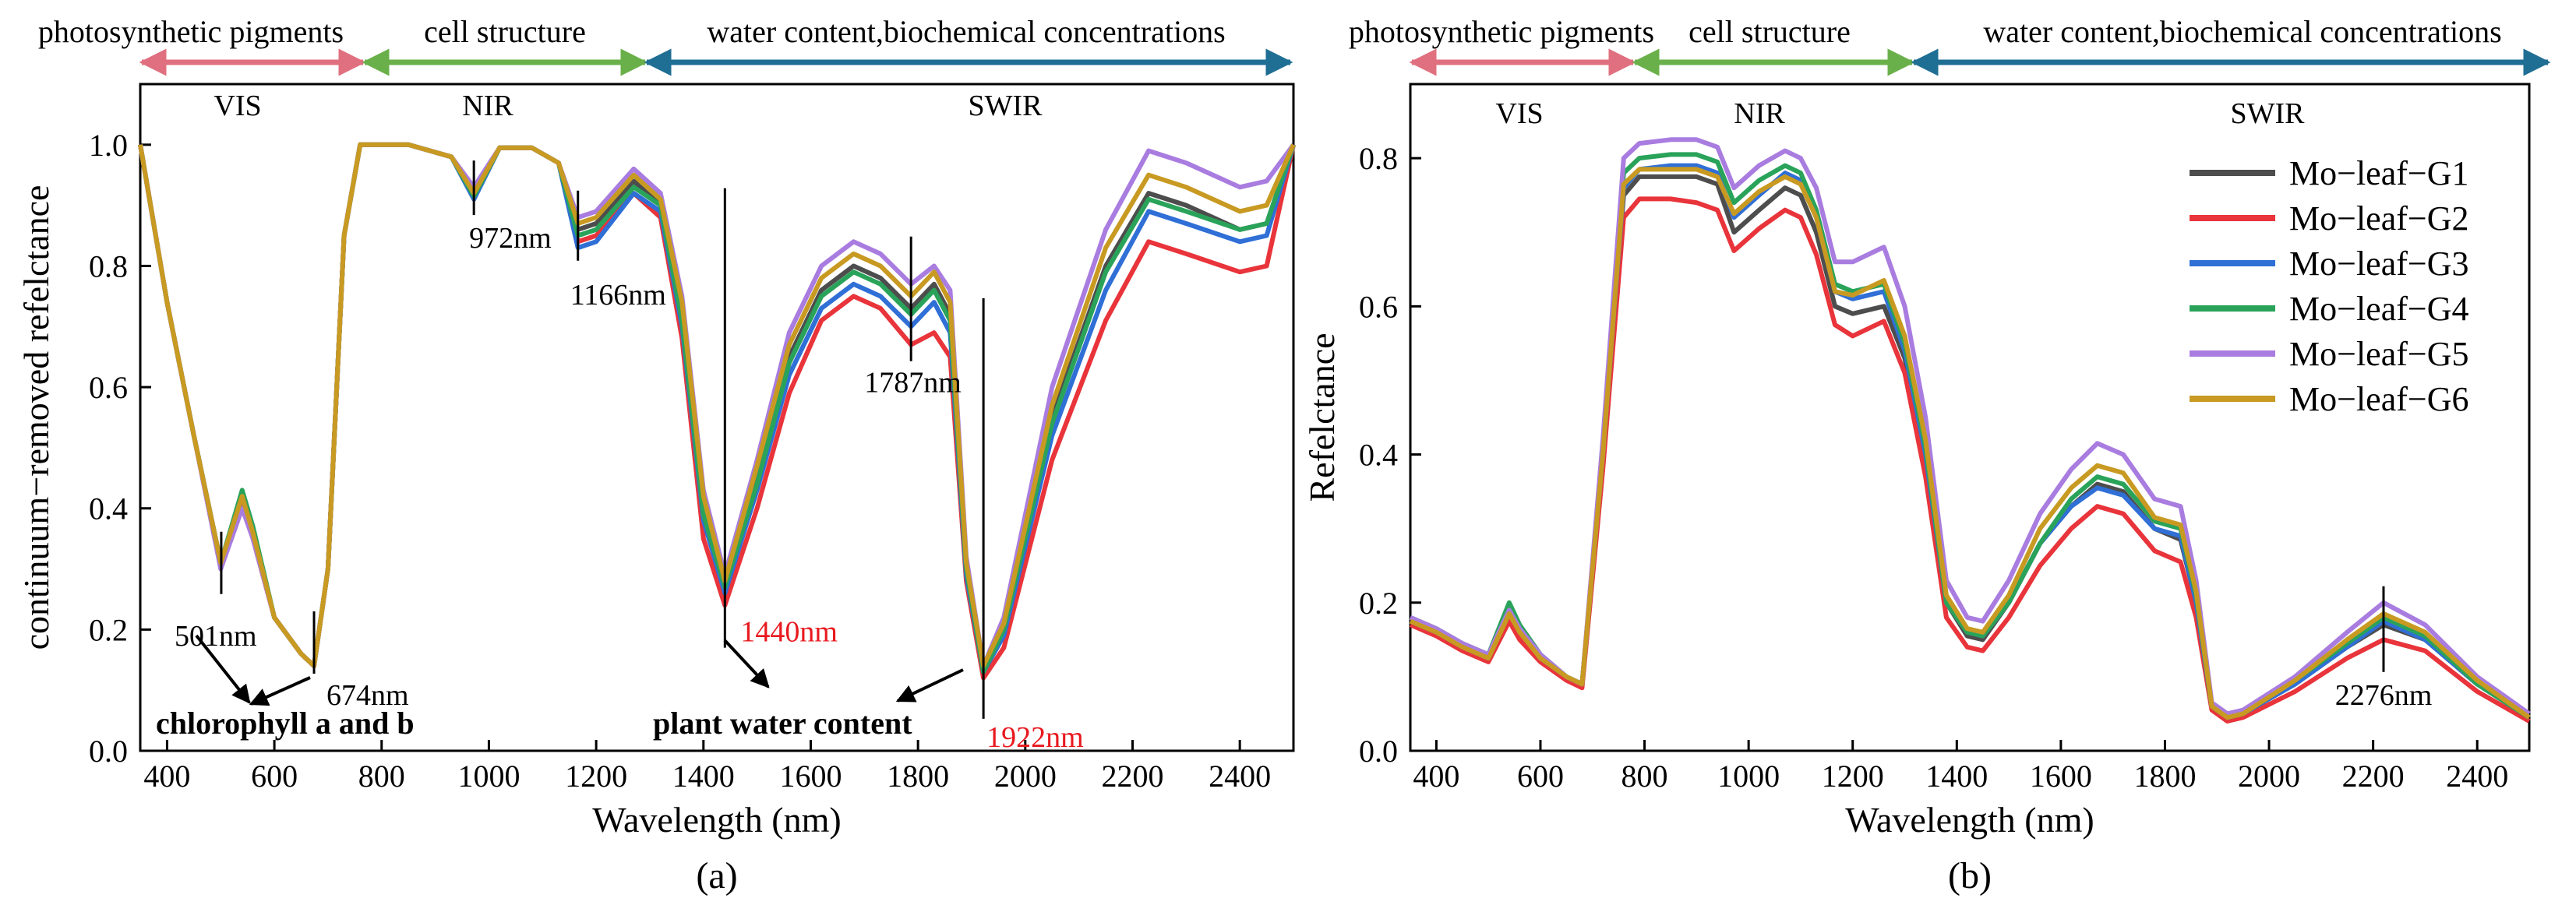  Describe the element at coordinates (929, 685) in the screenshot. I see `arrow-1922-a` at that location.